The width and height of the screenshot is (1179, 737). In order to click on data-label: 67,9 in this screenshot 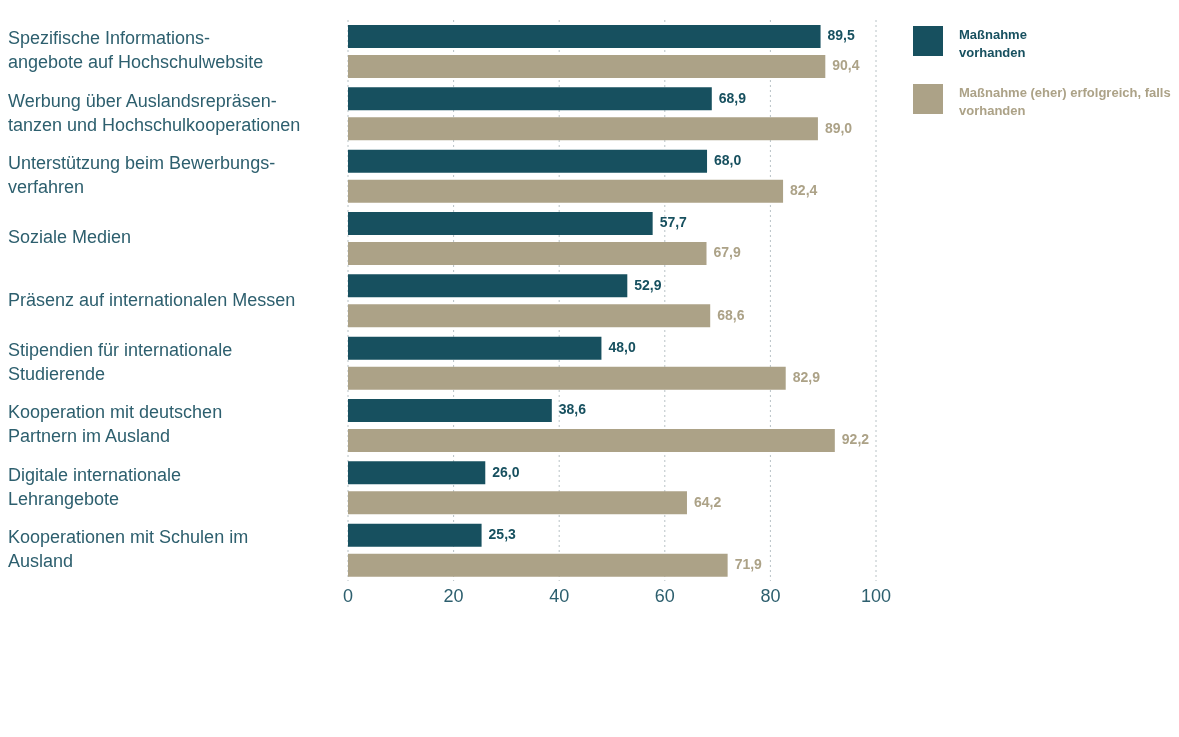, I will do `click(727, 252)`.